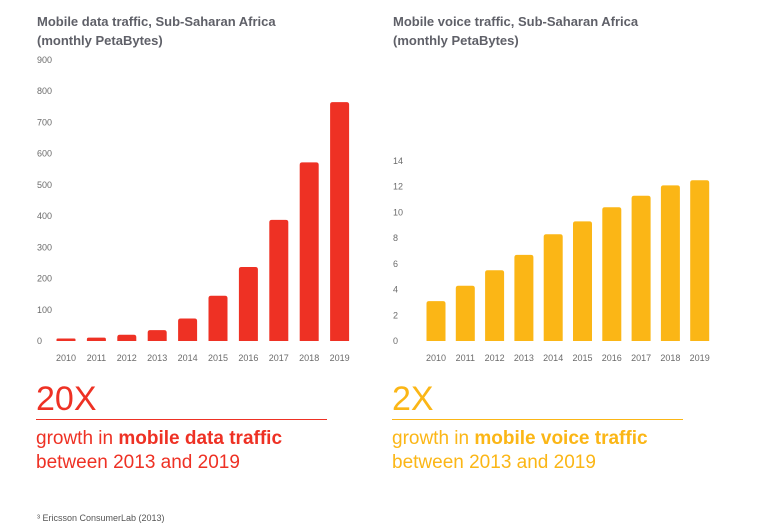 The height and width of the screenshot is (531, 762). I want to click on voice-y-tick-label: 4, so click(395, 290).